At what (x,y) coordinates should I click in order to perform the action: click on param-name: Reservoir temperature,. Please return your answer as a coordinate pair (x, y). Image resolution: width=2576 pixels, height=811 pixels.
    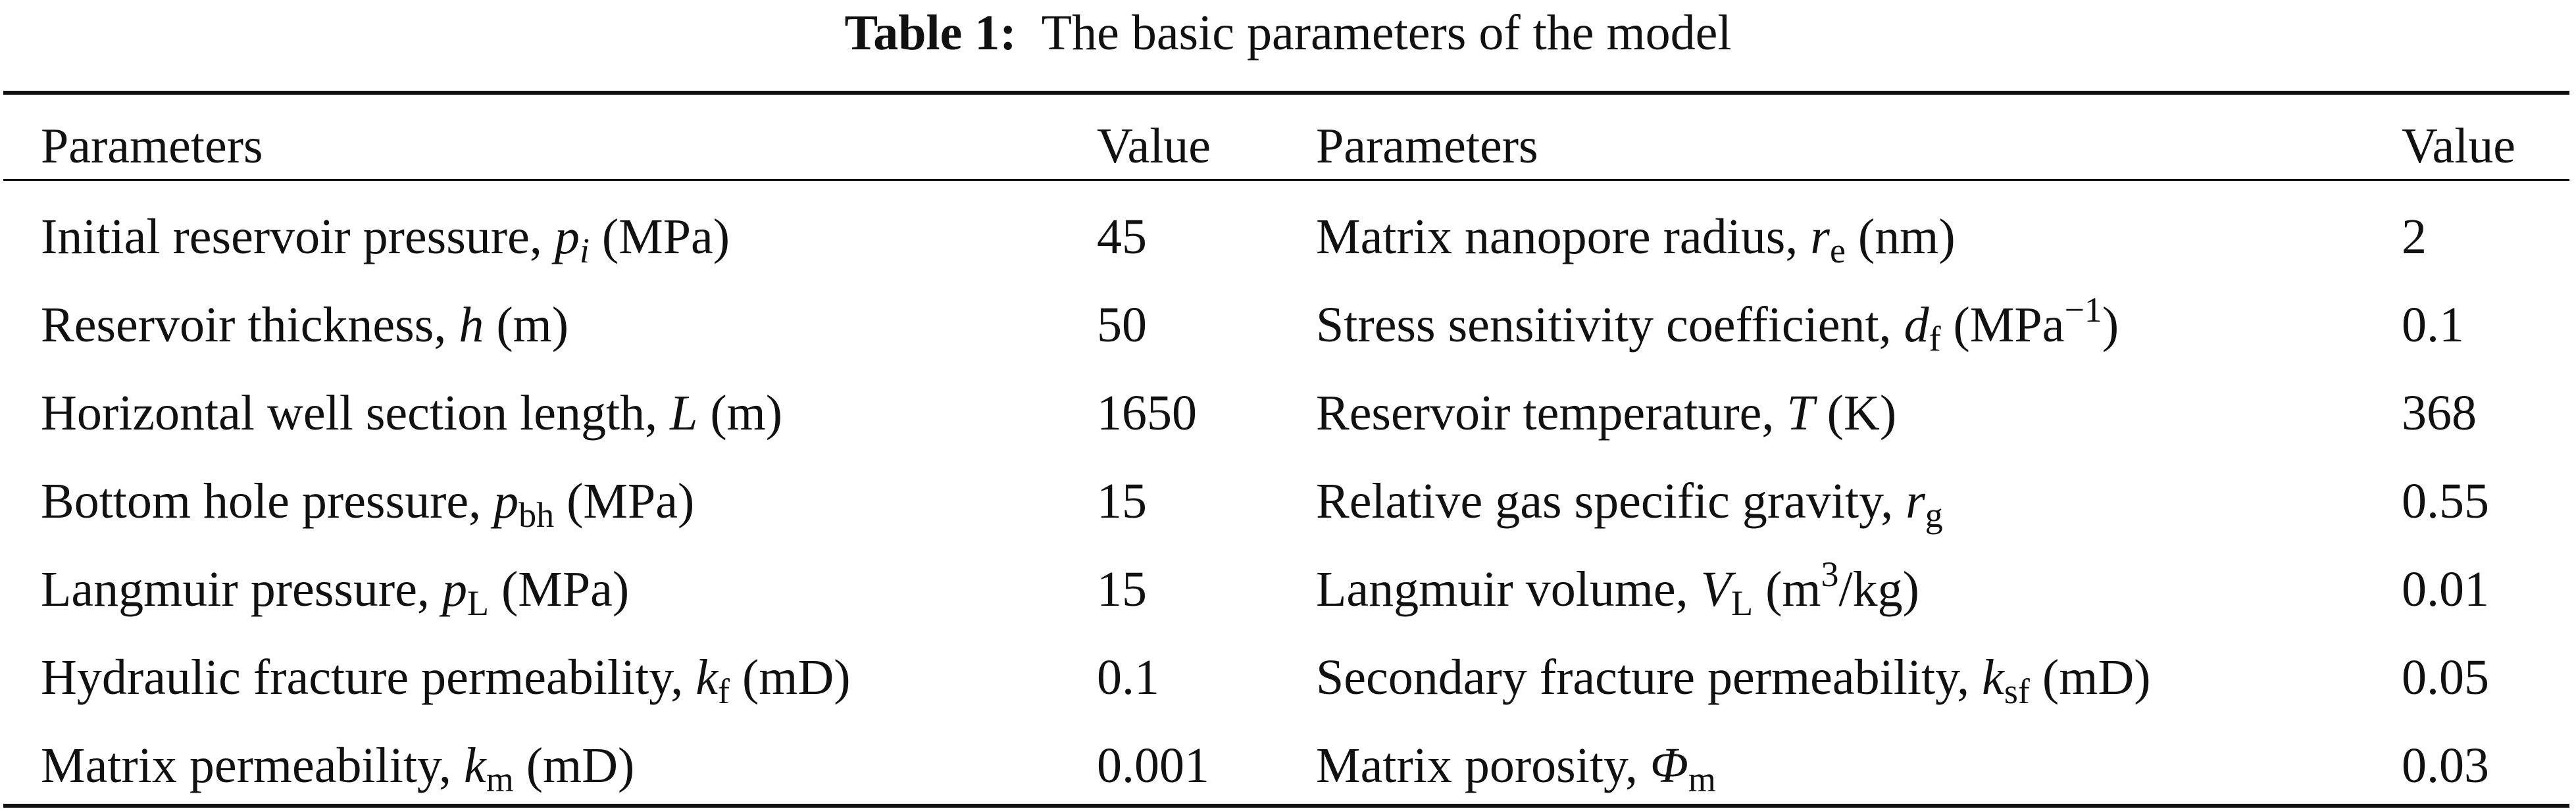
    Looking at the image, I should click on (1552, 413).